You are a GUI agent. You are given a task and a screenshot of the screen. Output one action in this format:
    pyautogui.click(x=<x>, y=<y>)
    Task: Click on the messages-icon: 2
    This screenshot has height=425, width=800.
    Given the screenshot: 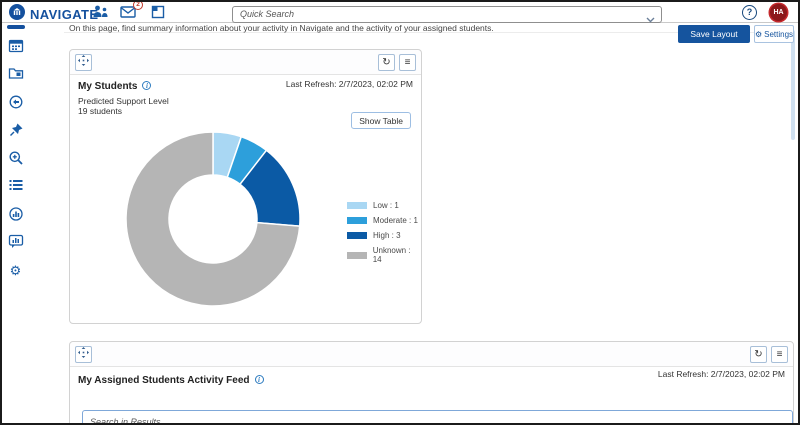 What is the action you would take?
    pyautogui.click(x=130, y=11)
    